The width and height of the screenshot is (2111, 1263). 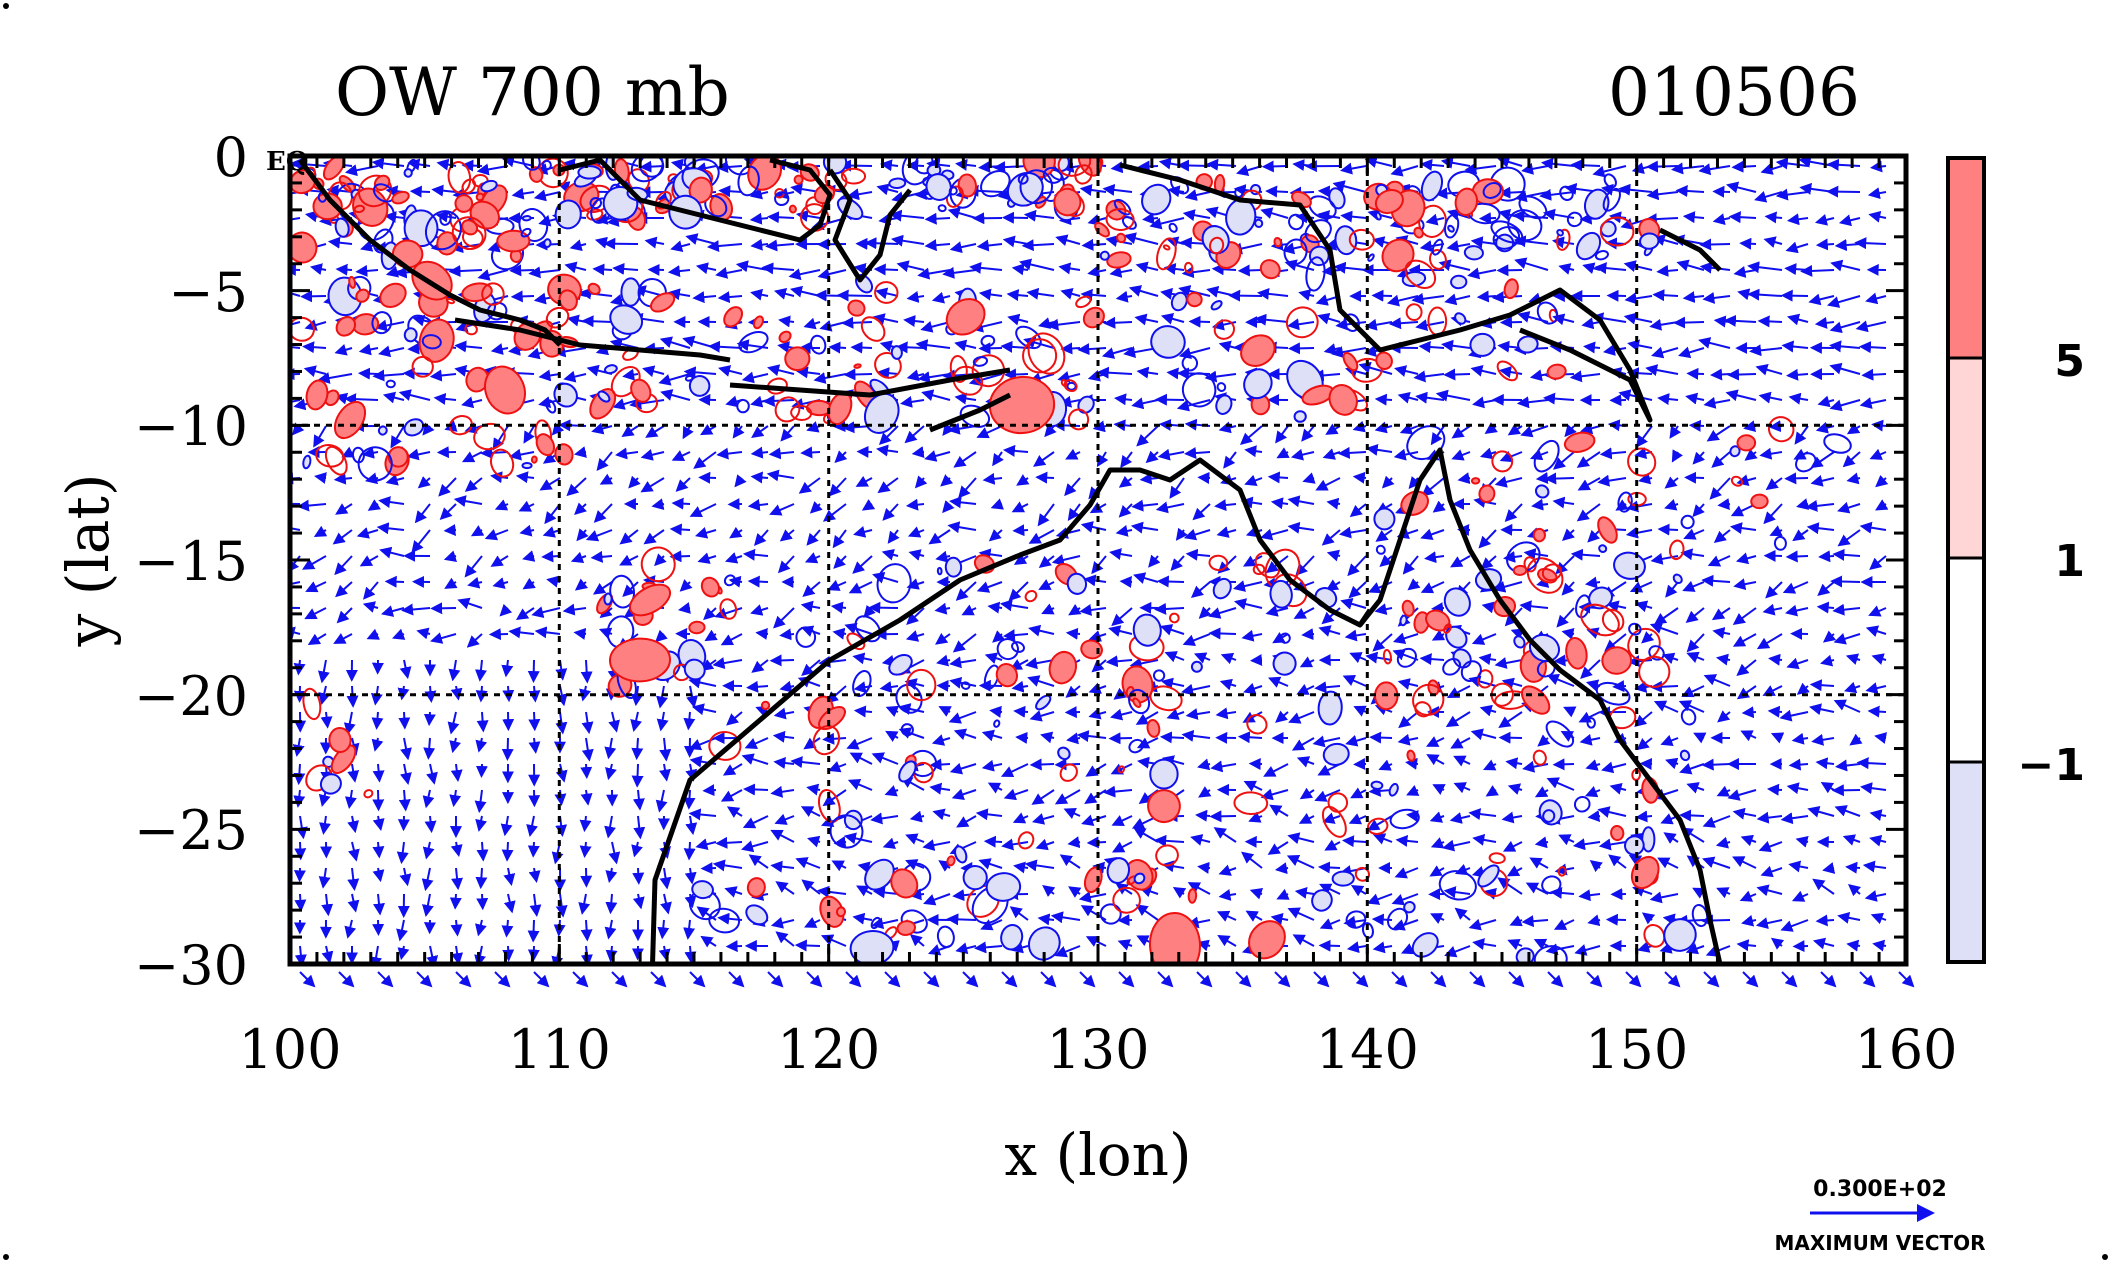 What do you see at coordinates (513, 241) in the screenshot?
I see `ow-positive-contour` at bounding box center [513, 241].